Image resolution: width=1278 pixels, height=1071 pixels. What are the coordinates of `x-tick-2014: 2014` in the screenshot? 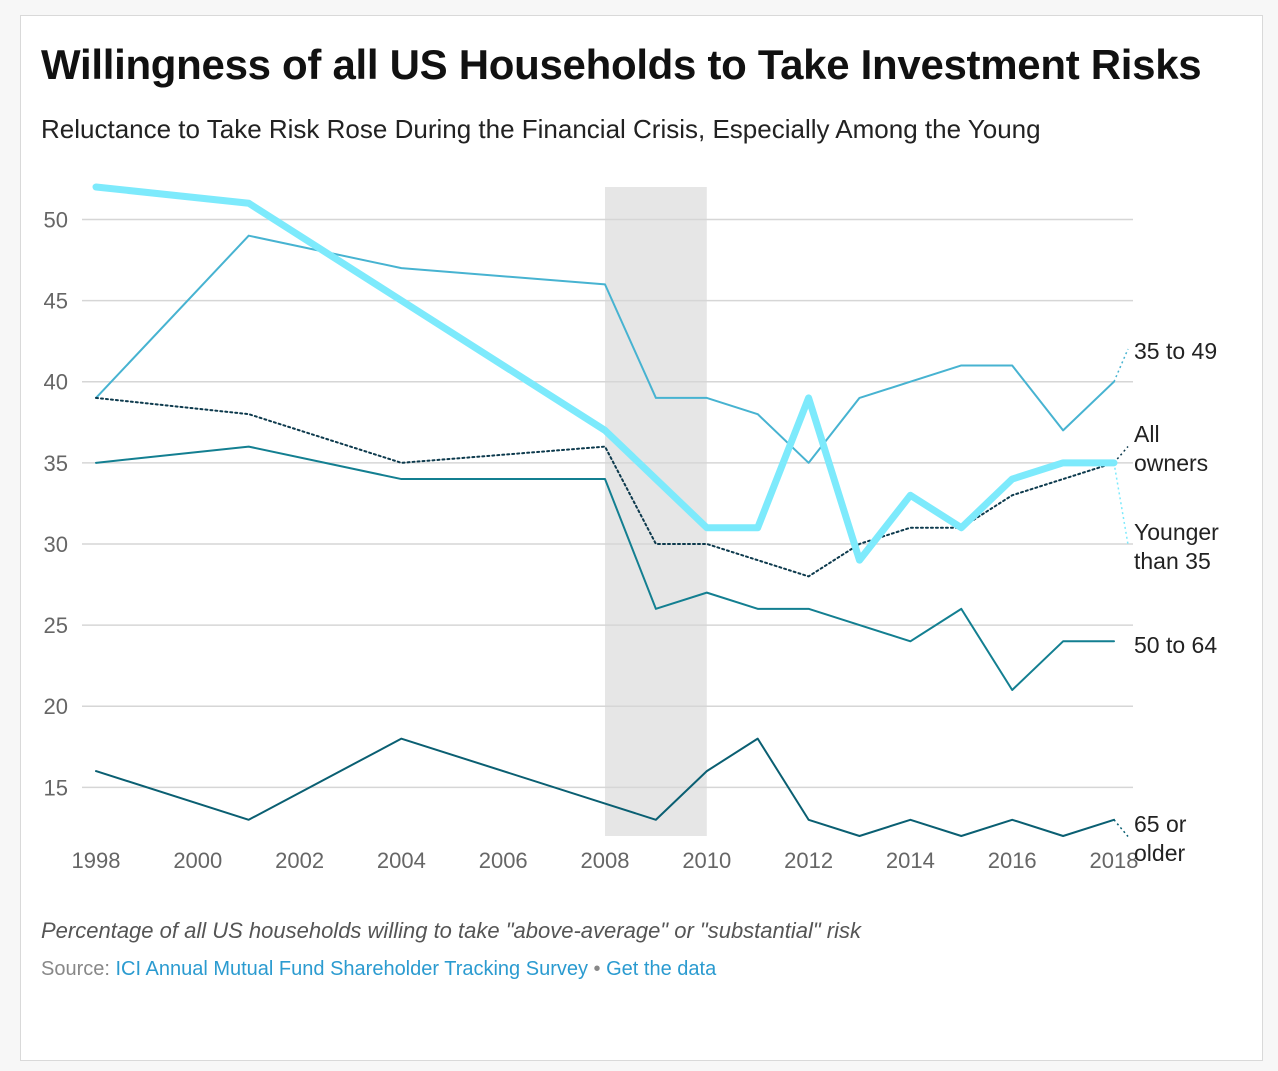 It's located at (910, 860).